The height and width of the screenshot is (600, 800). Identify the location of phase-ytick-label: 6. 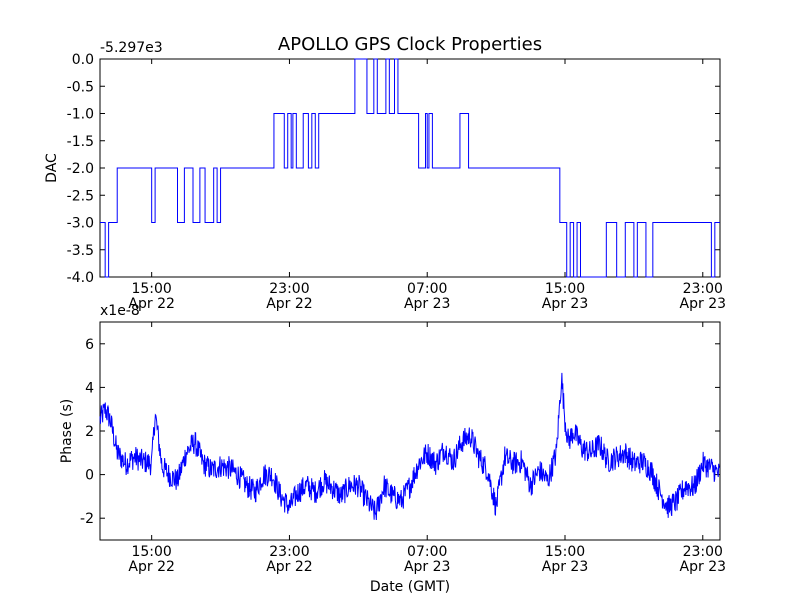
(89, 345).